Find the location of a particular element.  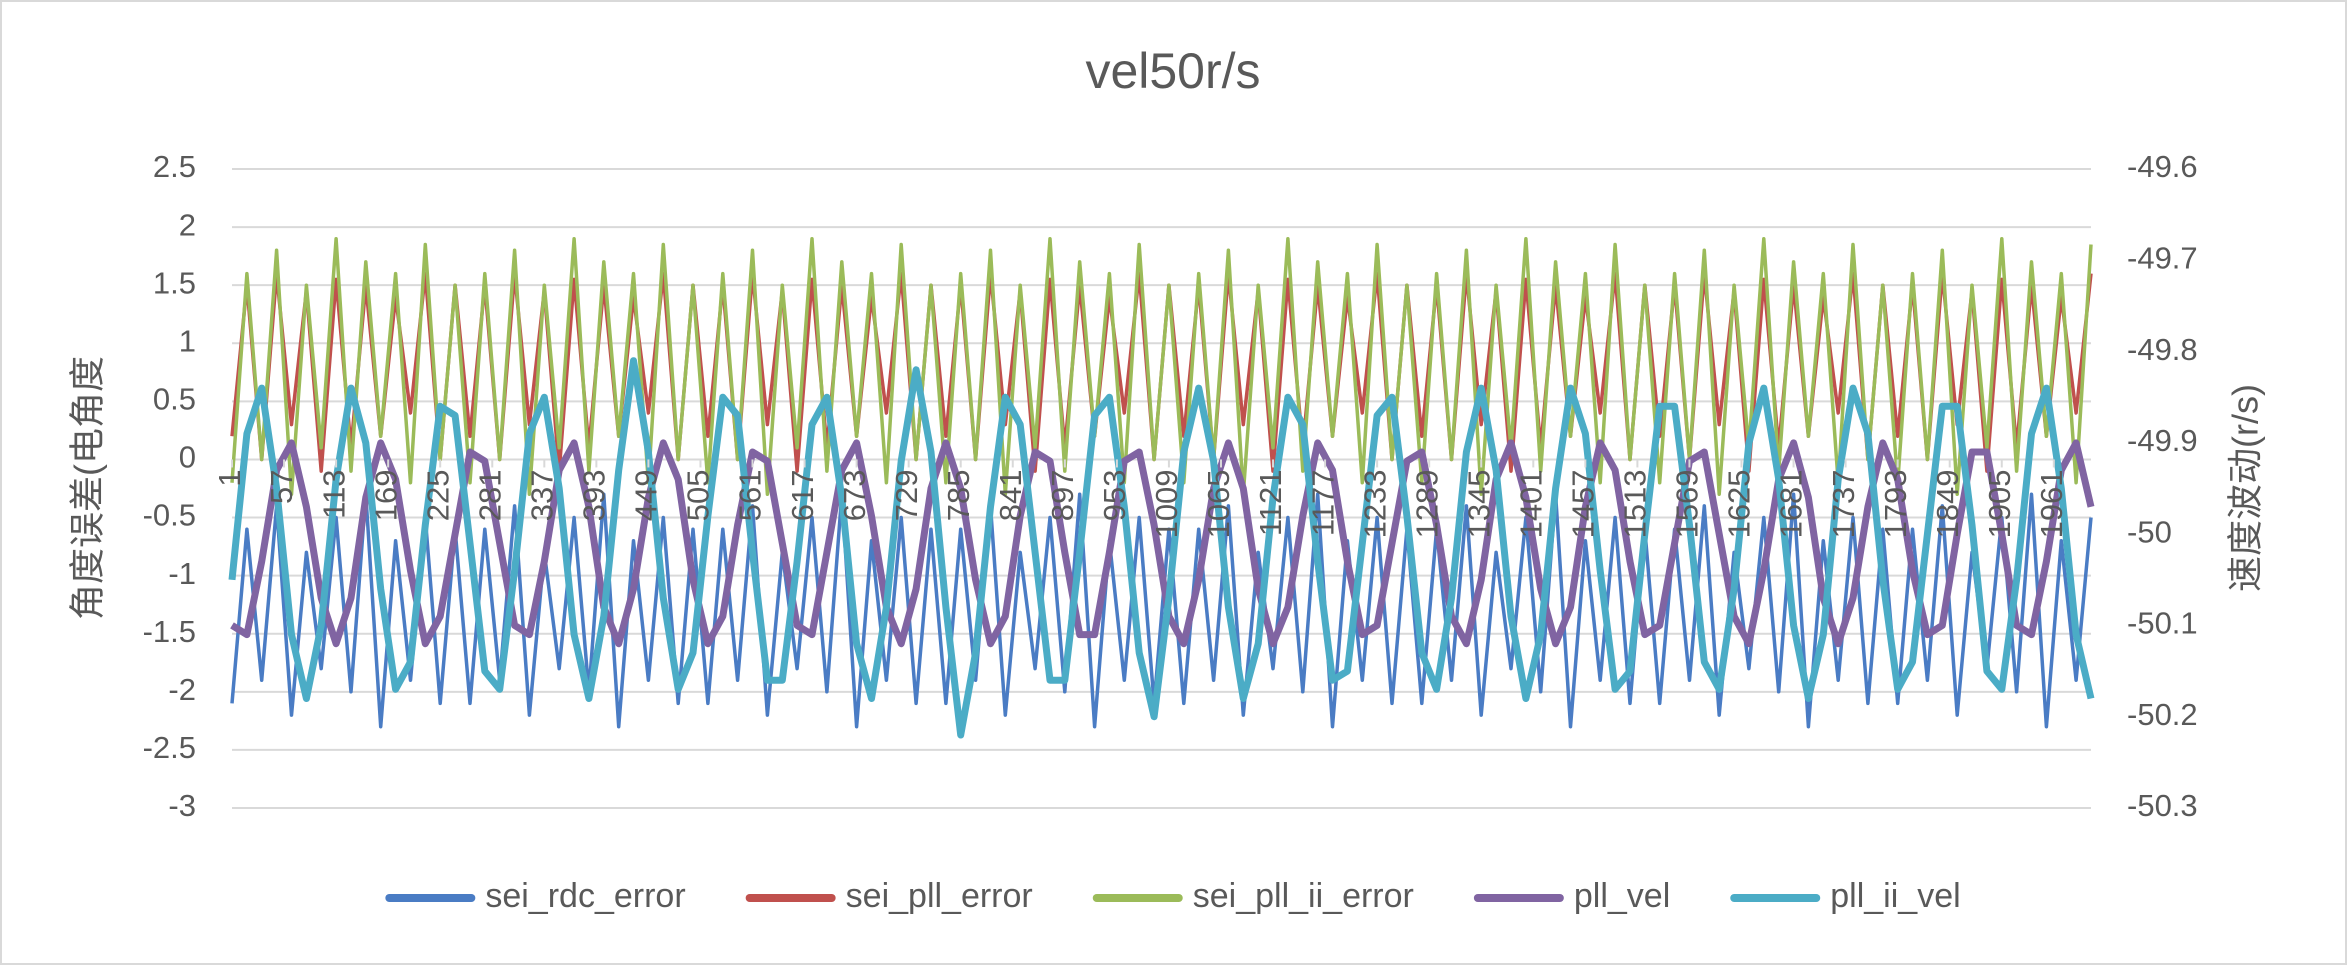

x-tick-label: 1737 is located at coordinates (1843, 503).